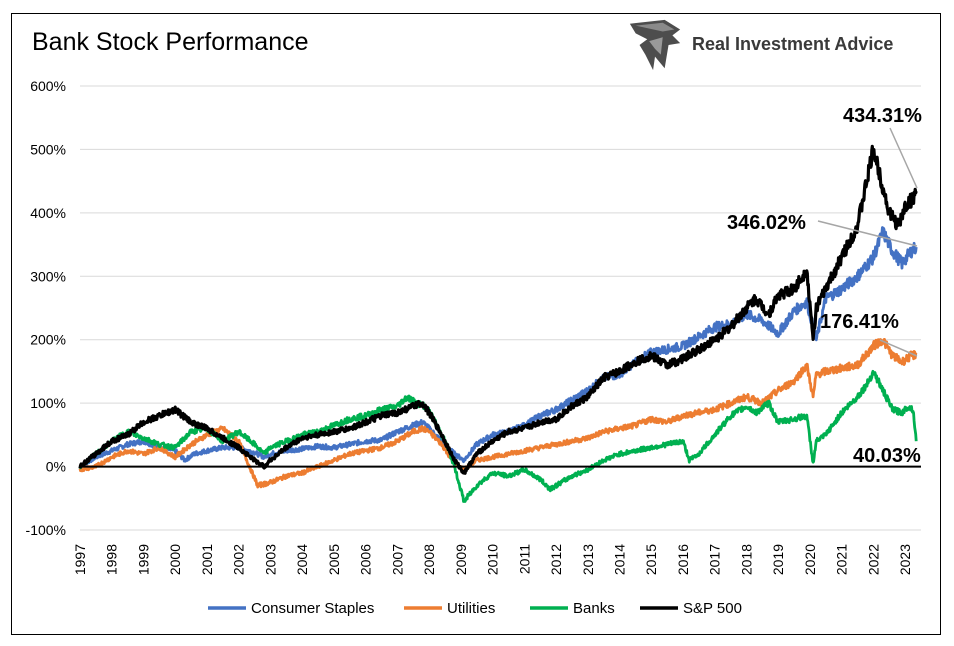  I want to click on x-tick-label: 2003, so click(270, 559).